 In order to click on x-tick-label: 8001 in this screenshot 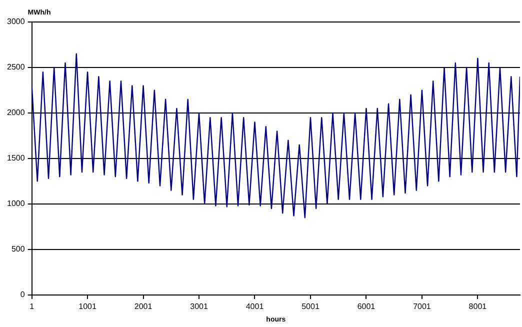, I will do `click(478, 307)`.